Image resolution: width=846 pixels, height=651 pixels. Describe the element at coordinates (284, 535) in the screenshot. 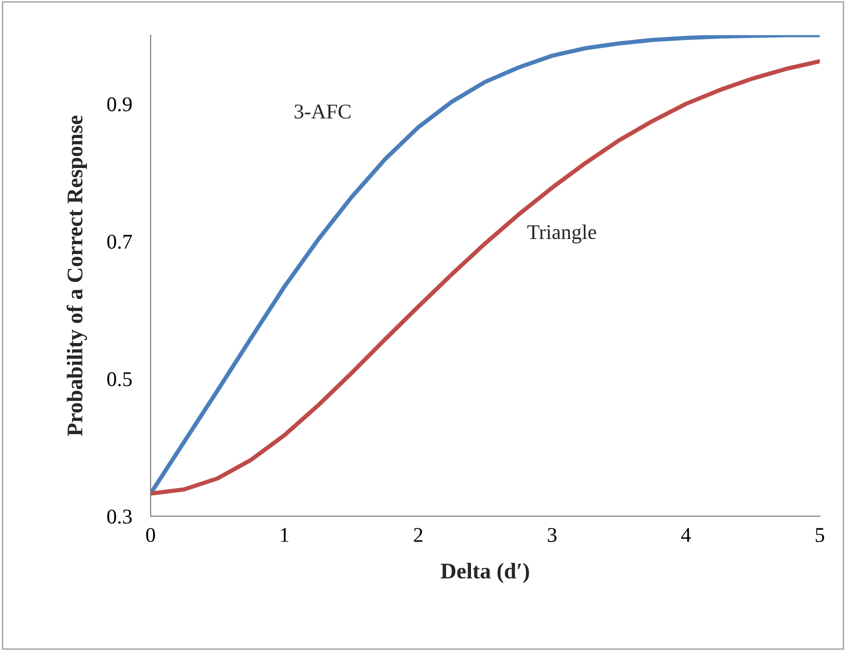

I see `x-tick-label: 1` at that location.